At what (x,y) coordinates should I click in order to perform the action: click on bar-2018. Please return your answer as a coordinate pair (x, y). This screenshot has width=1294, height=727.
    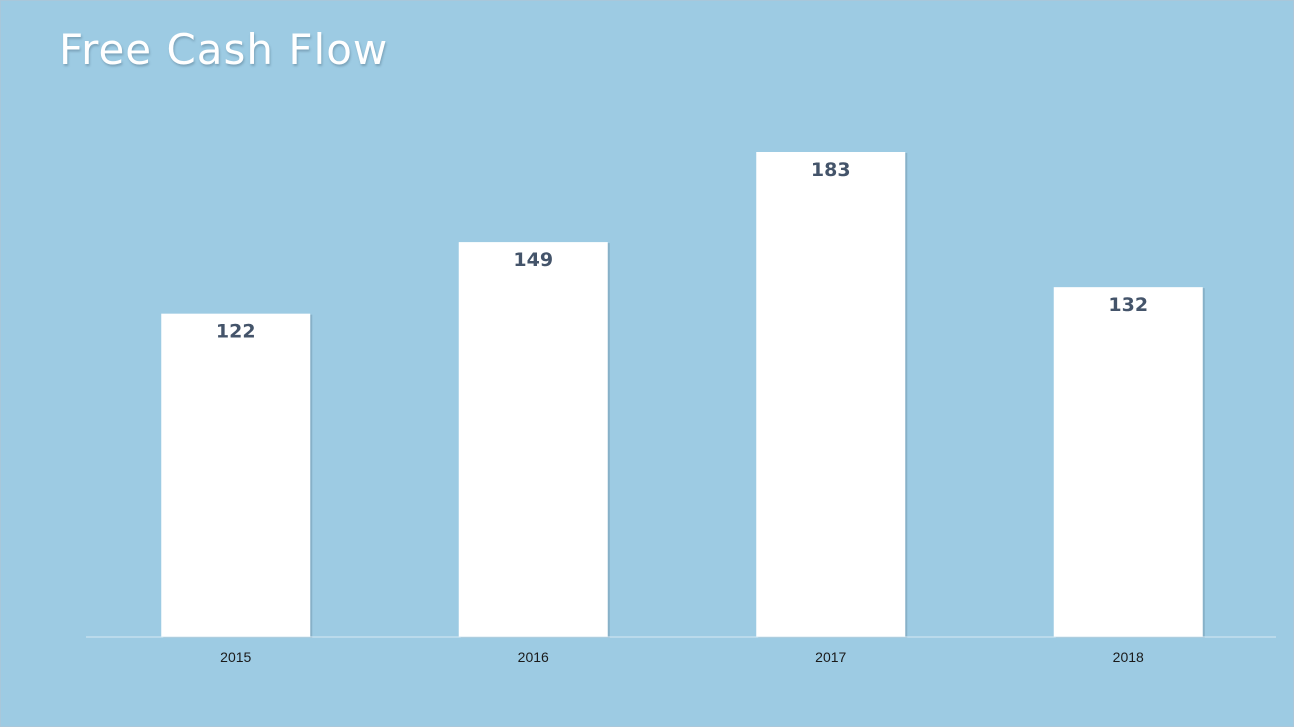
    Looking at the image, I should click on (1128, 462).